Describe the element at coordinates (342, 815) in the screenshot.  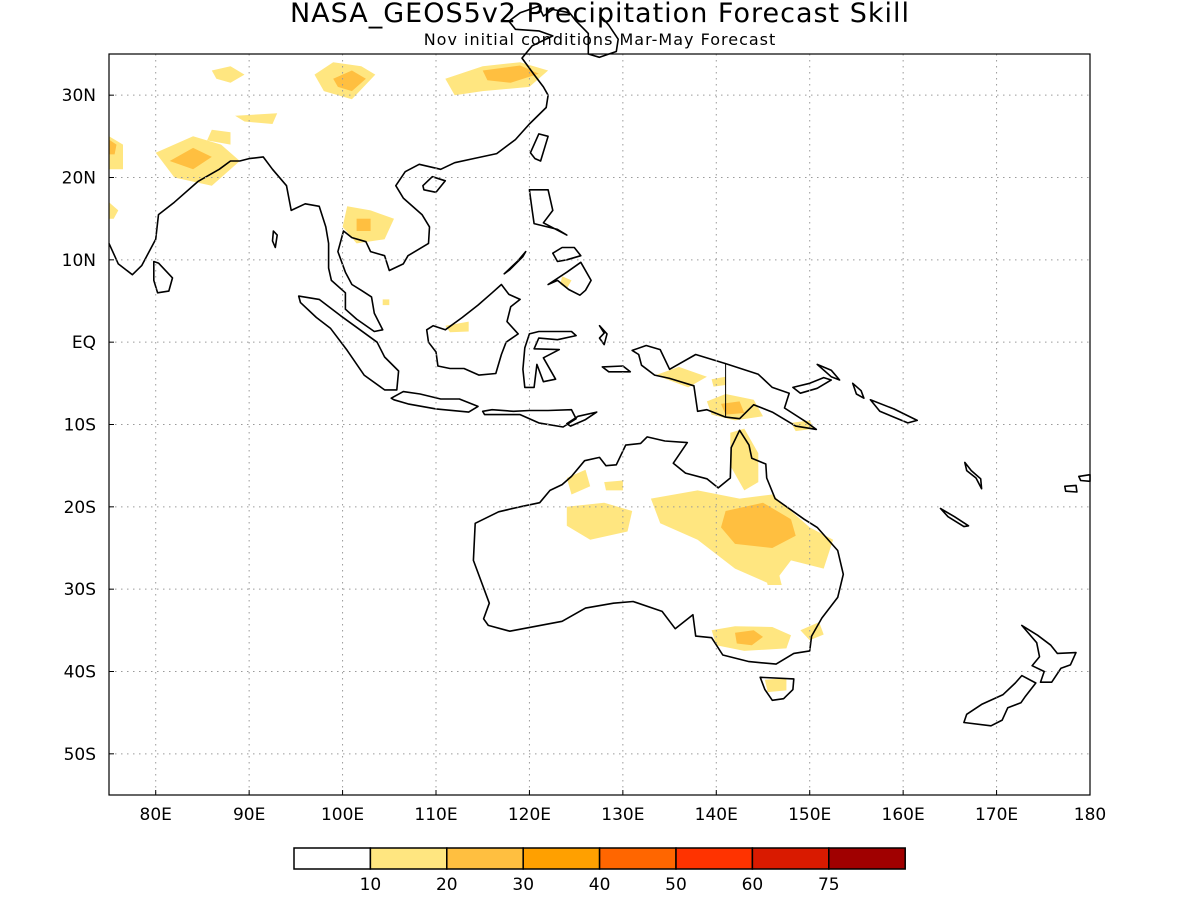
I see `lon-tick-label: 100E` at that location.